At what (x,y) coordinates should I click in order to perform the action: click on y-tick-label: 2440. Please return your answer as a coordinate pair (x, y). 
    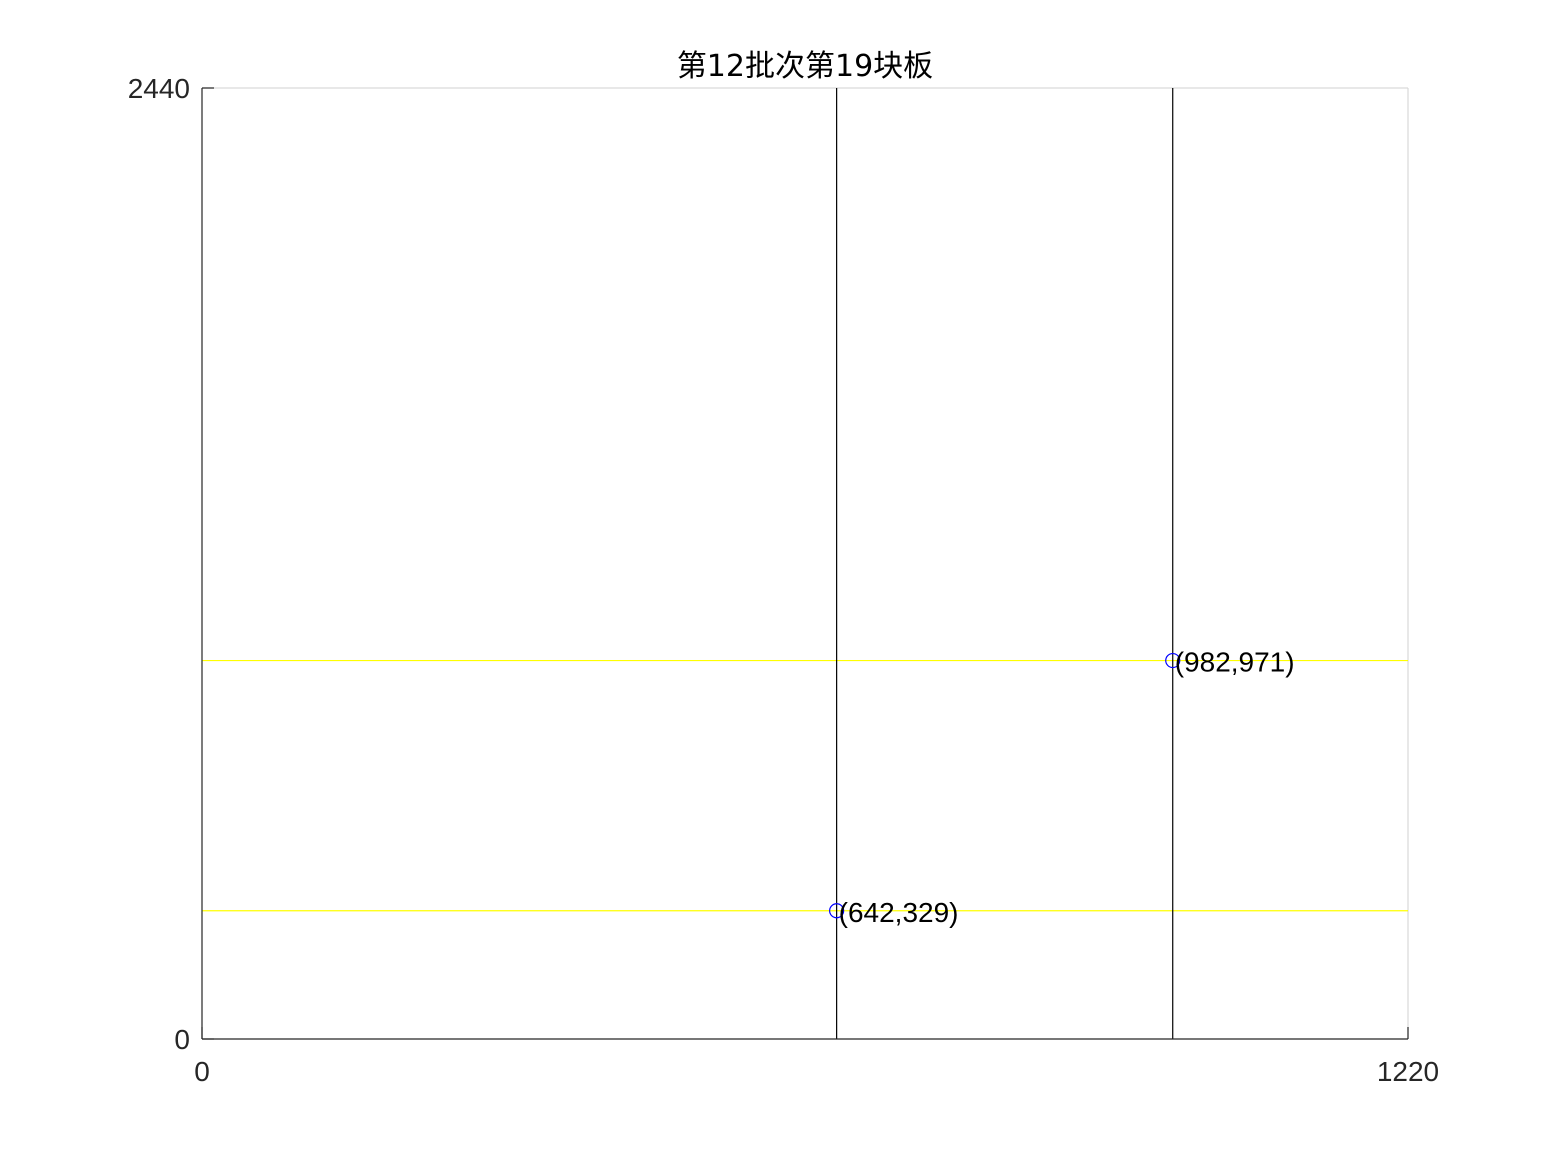
    Looking at the image, I should click on (159, 88).